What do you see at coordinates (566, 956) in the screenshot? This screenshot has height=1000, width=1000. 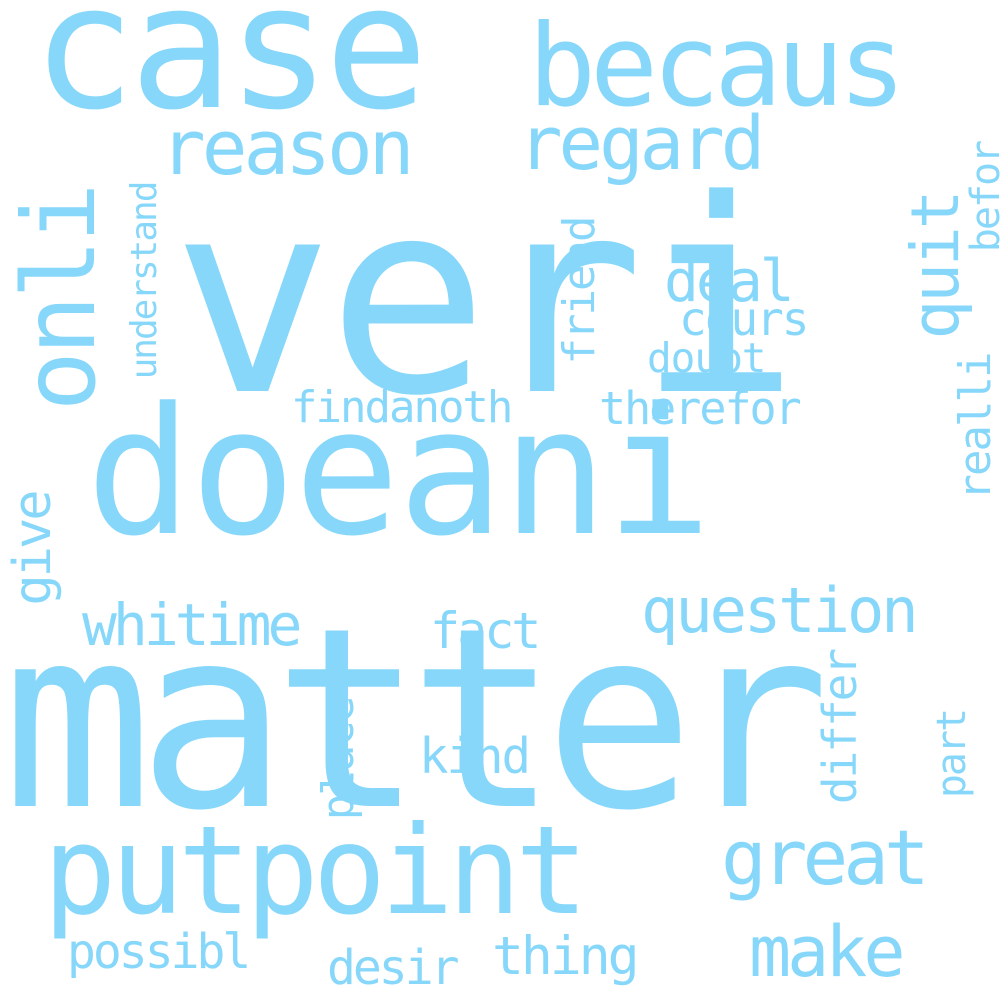 I see `word-thing: thing` at bounding box center [566, 956].